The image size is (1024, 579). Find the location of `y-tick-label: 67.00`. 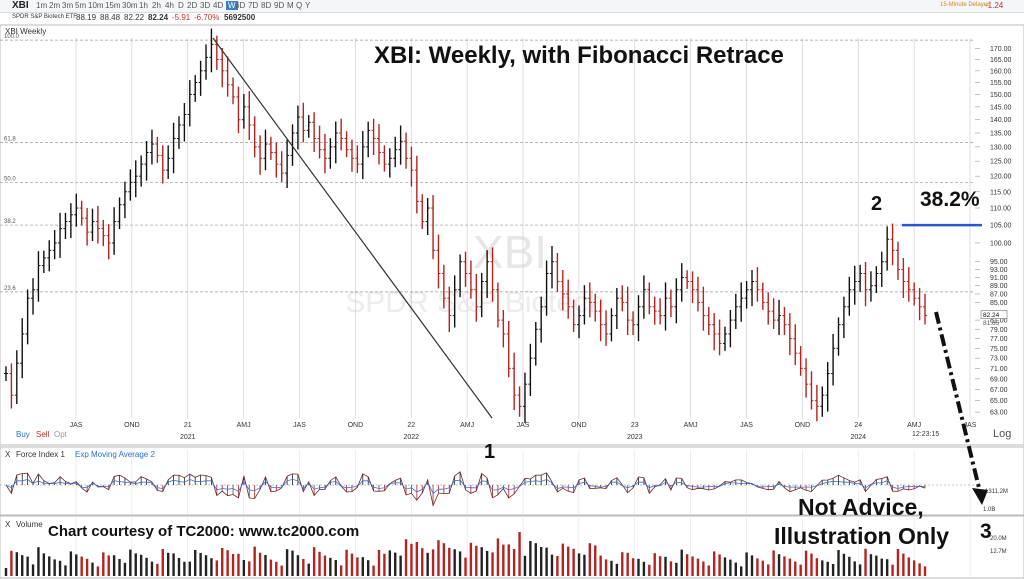

y-tick-label: 67.00 is located at coordinates (999, 390).